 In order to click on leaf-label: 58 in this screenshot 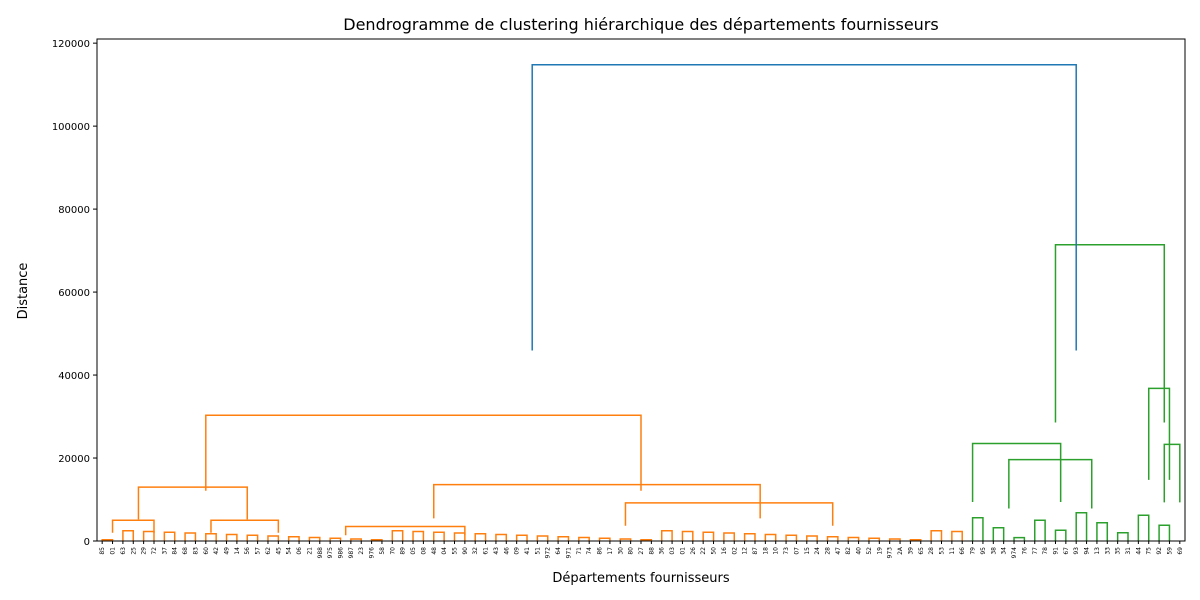, I will do `click(382, 551)`.